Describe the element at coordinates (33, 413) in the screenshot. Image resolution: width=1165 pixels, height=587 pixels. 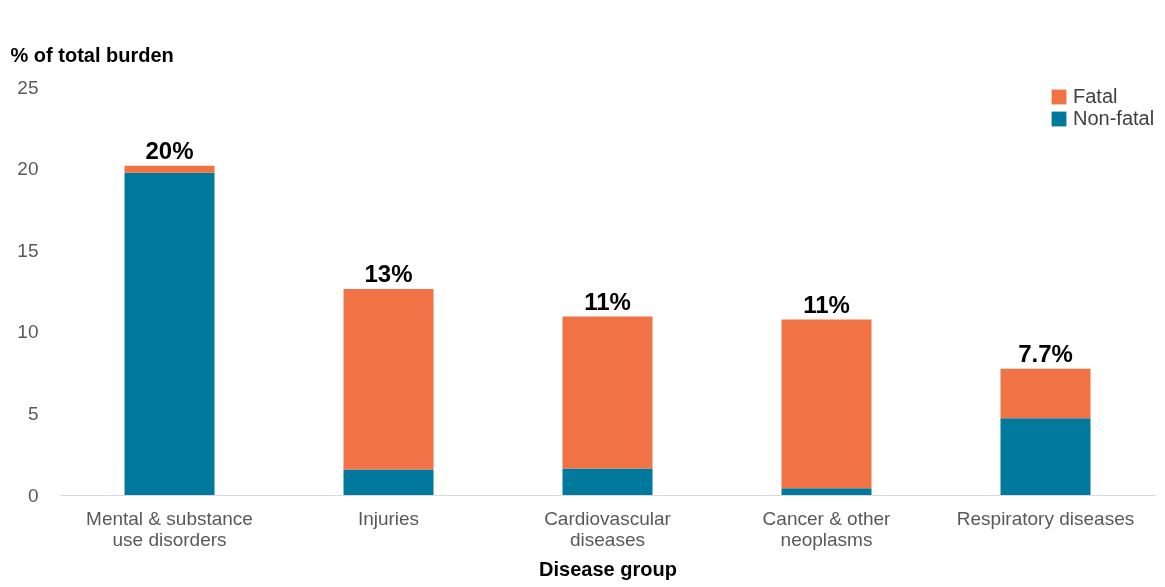
I see `y-tick-label: 5` at that location.